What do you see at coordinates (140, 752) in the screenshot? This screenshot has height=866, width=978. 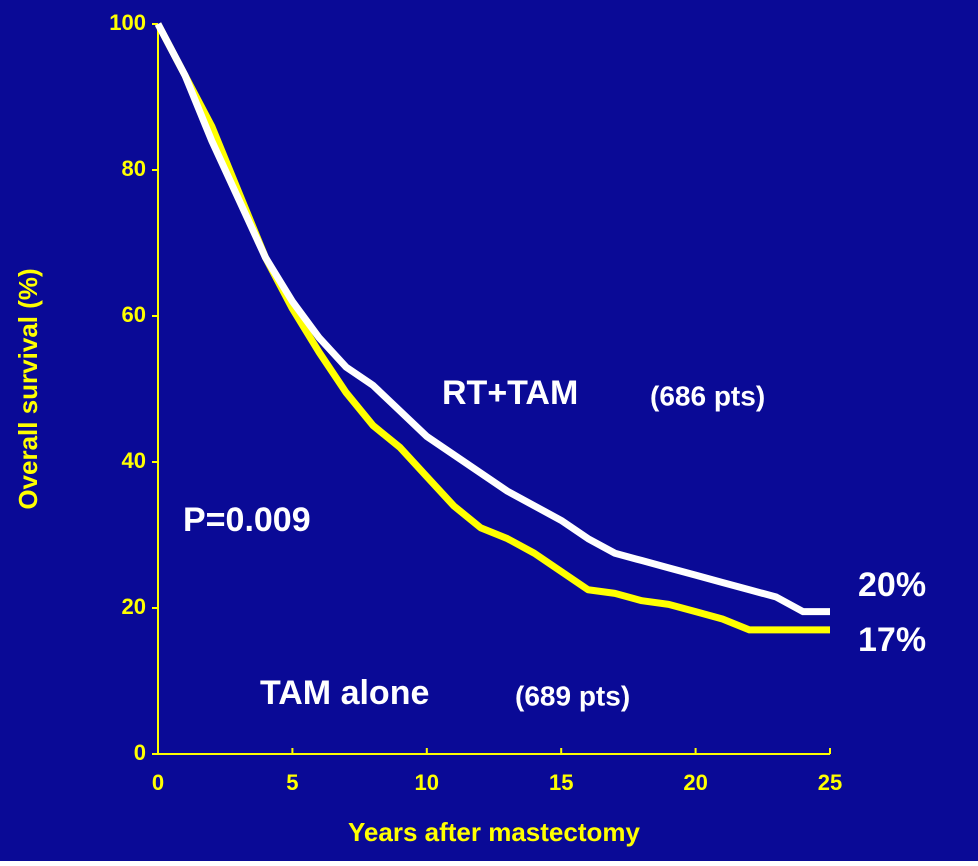 I see `y-tick-label: 0` at bounding box center [140, 752].